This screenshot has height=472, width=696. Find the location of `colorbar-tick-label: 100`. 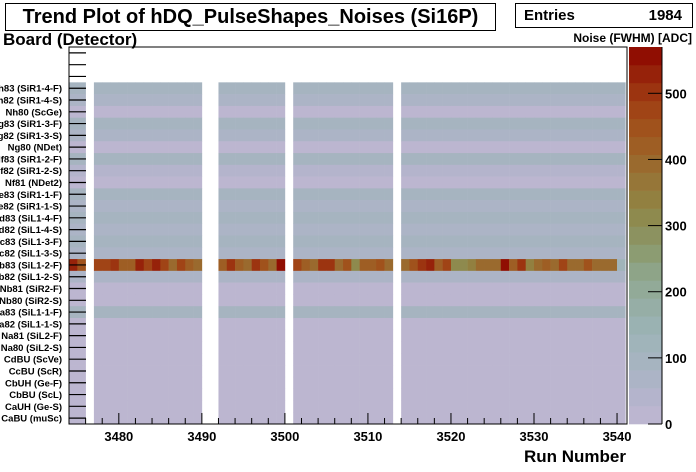

colorbar-tick-label: 100 is located at coordinates (676, 358).